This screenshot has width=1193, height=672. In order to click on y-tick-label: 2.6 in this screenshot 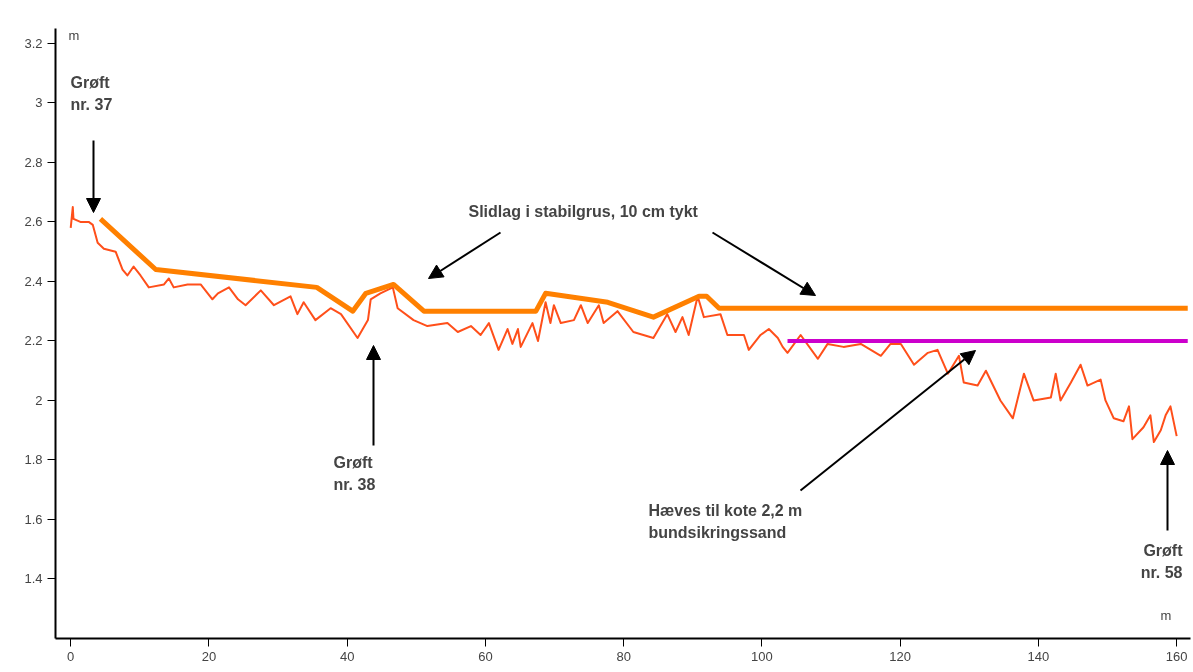, I will do `click(33, 222)`.